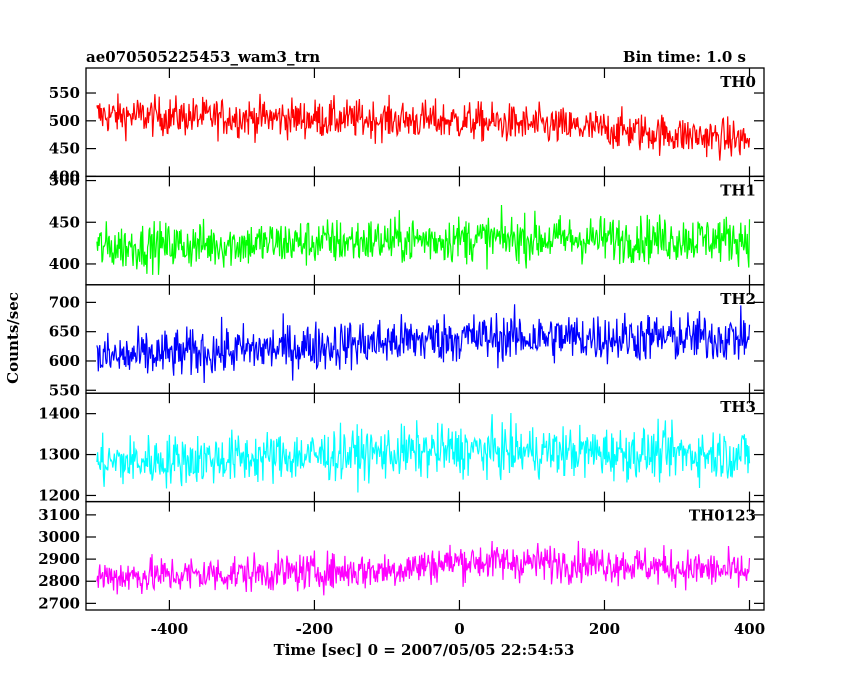 Image resolution: width=850 pixels, height=680 pixels. I want to click on y-axis-label: Counts/sec, so click(13, 338).